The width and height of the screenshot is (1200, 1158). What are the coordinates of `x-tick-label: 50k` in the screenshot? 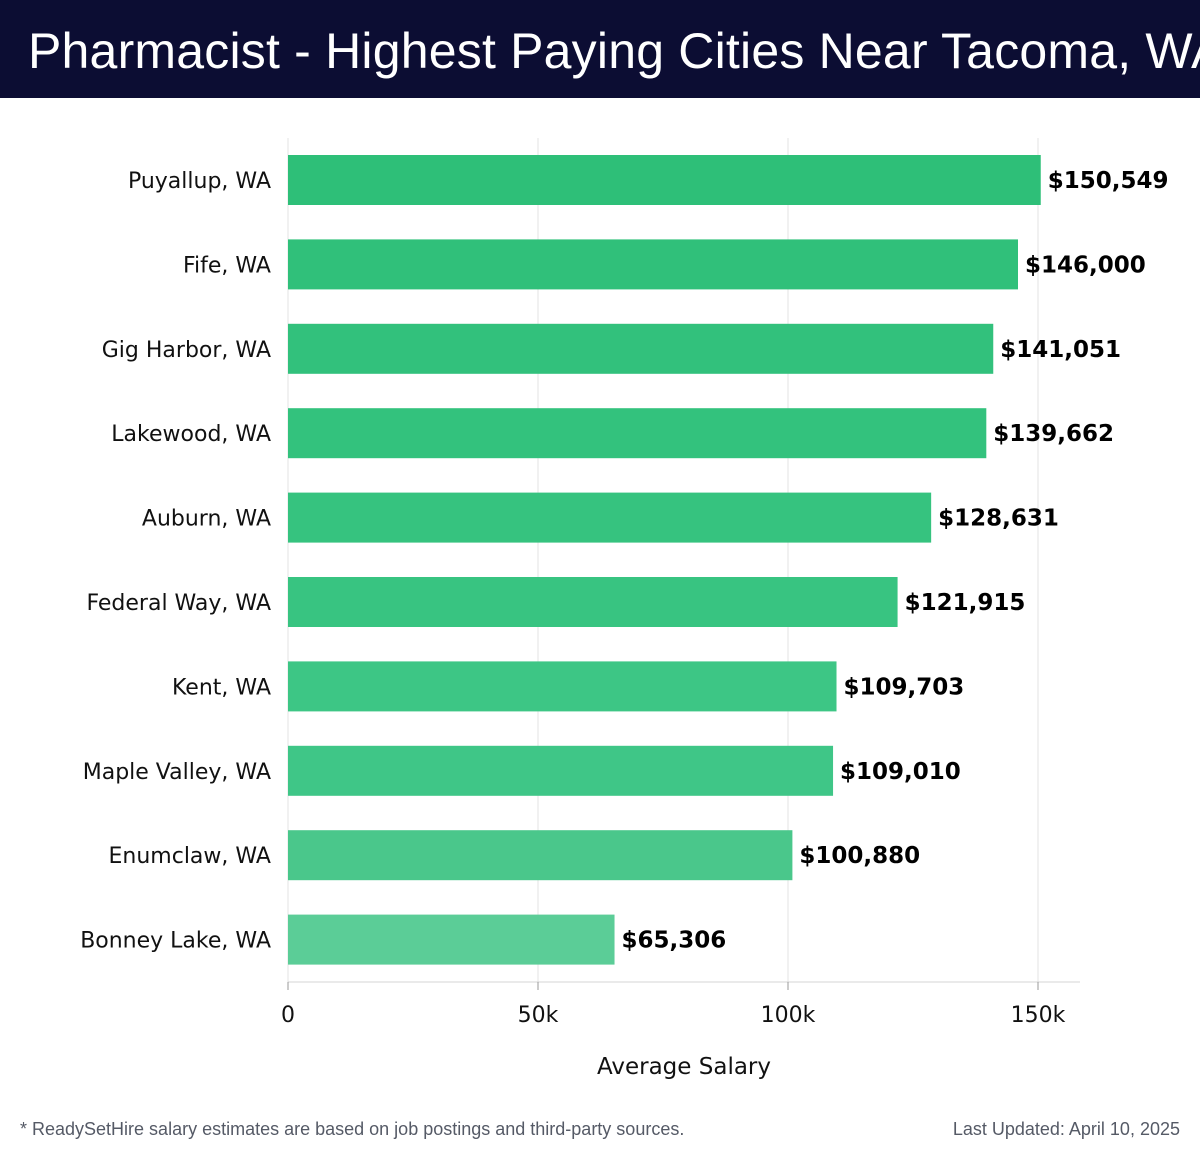 It's located at (538, 1015).